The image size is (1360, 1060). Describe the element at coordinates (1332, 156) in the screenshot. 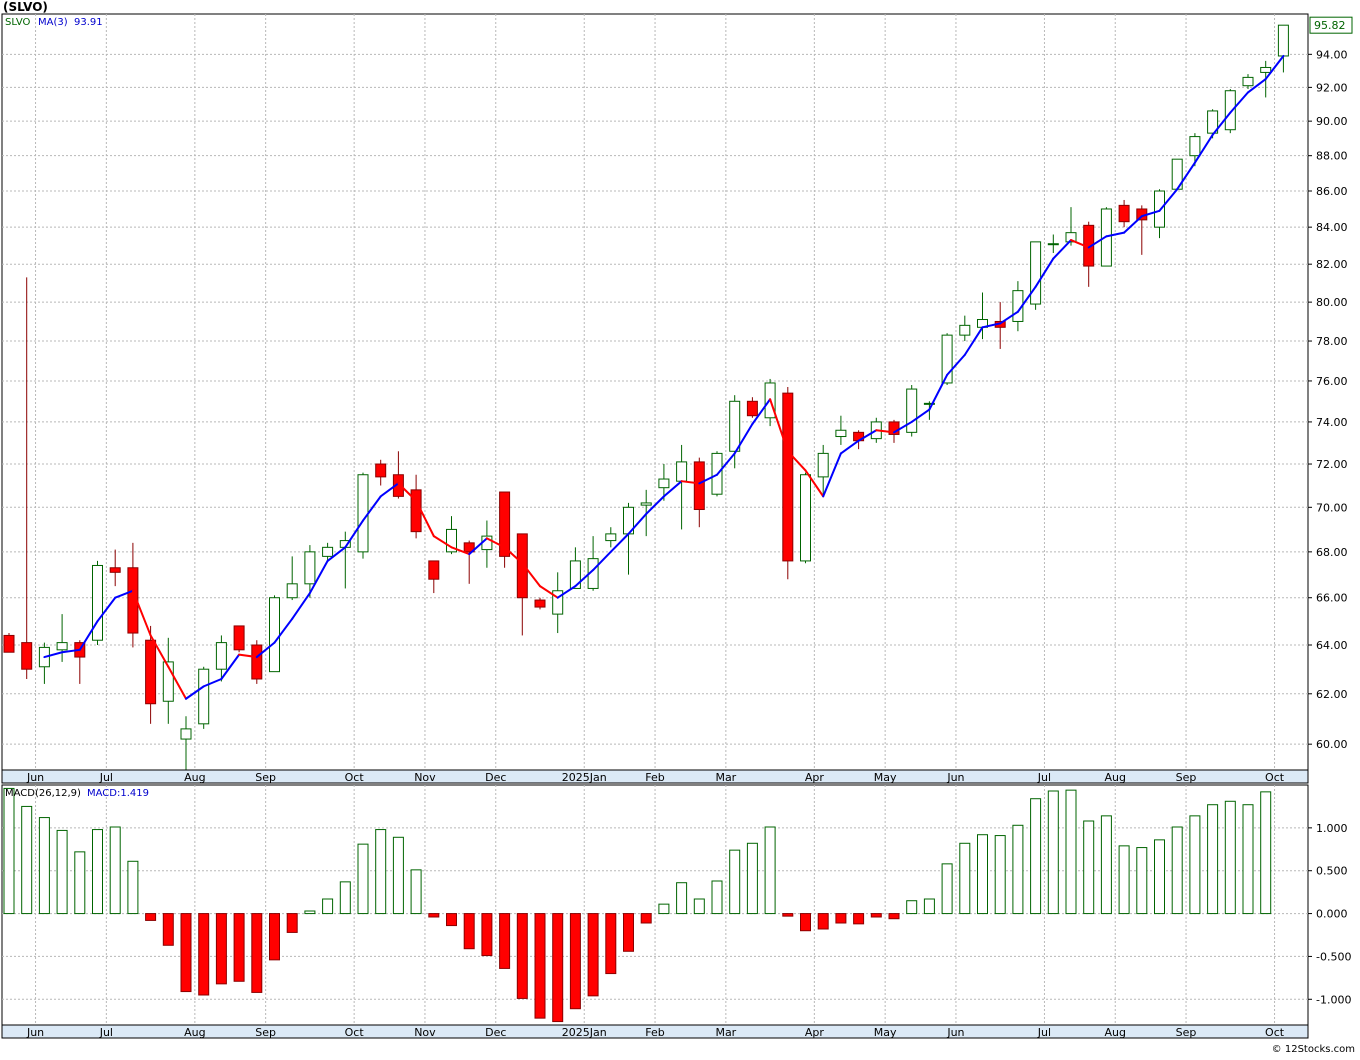

I see `price-y-tick-label: 88.00` at that location.